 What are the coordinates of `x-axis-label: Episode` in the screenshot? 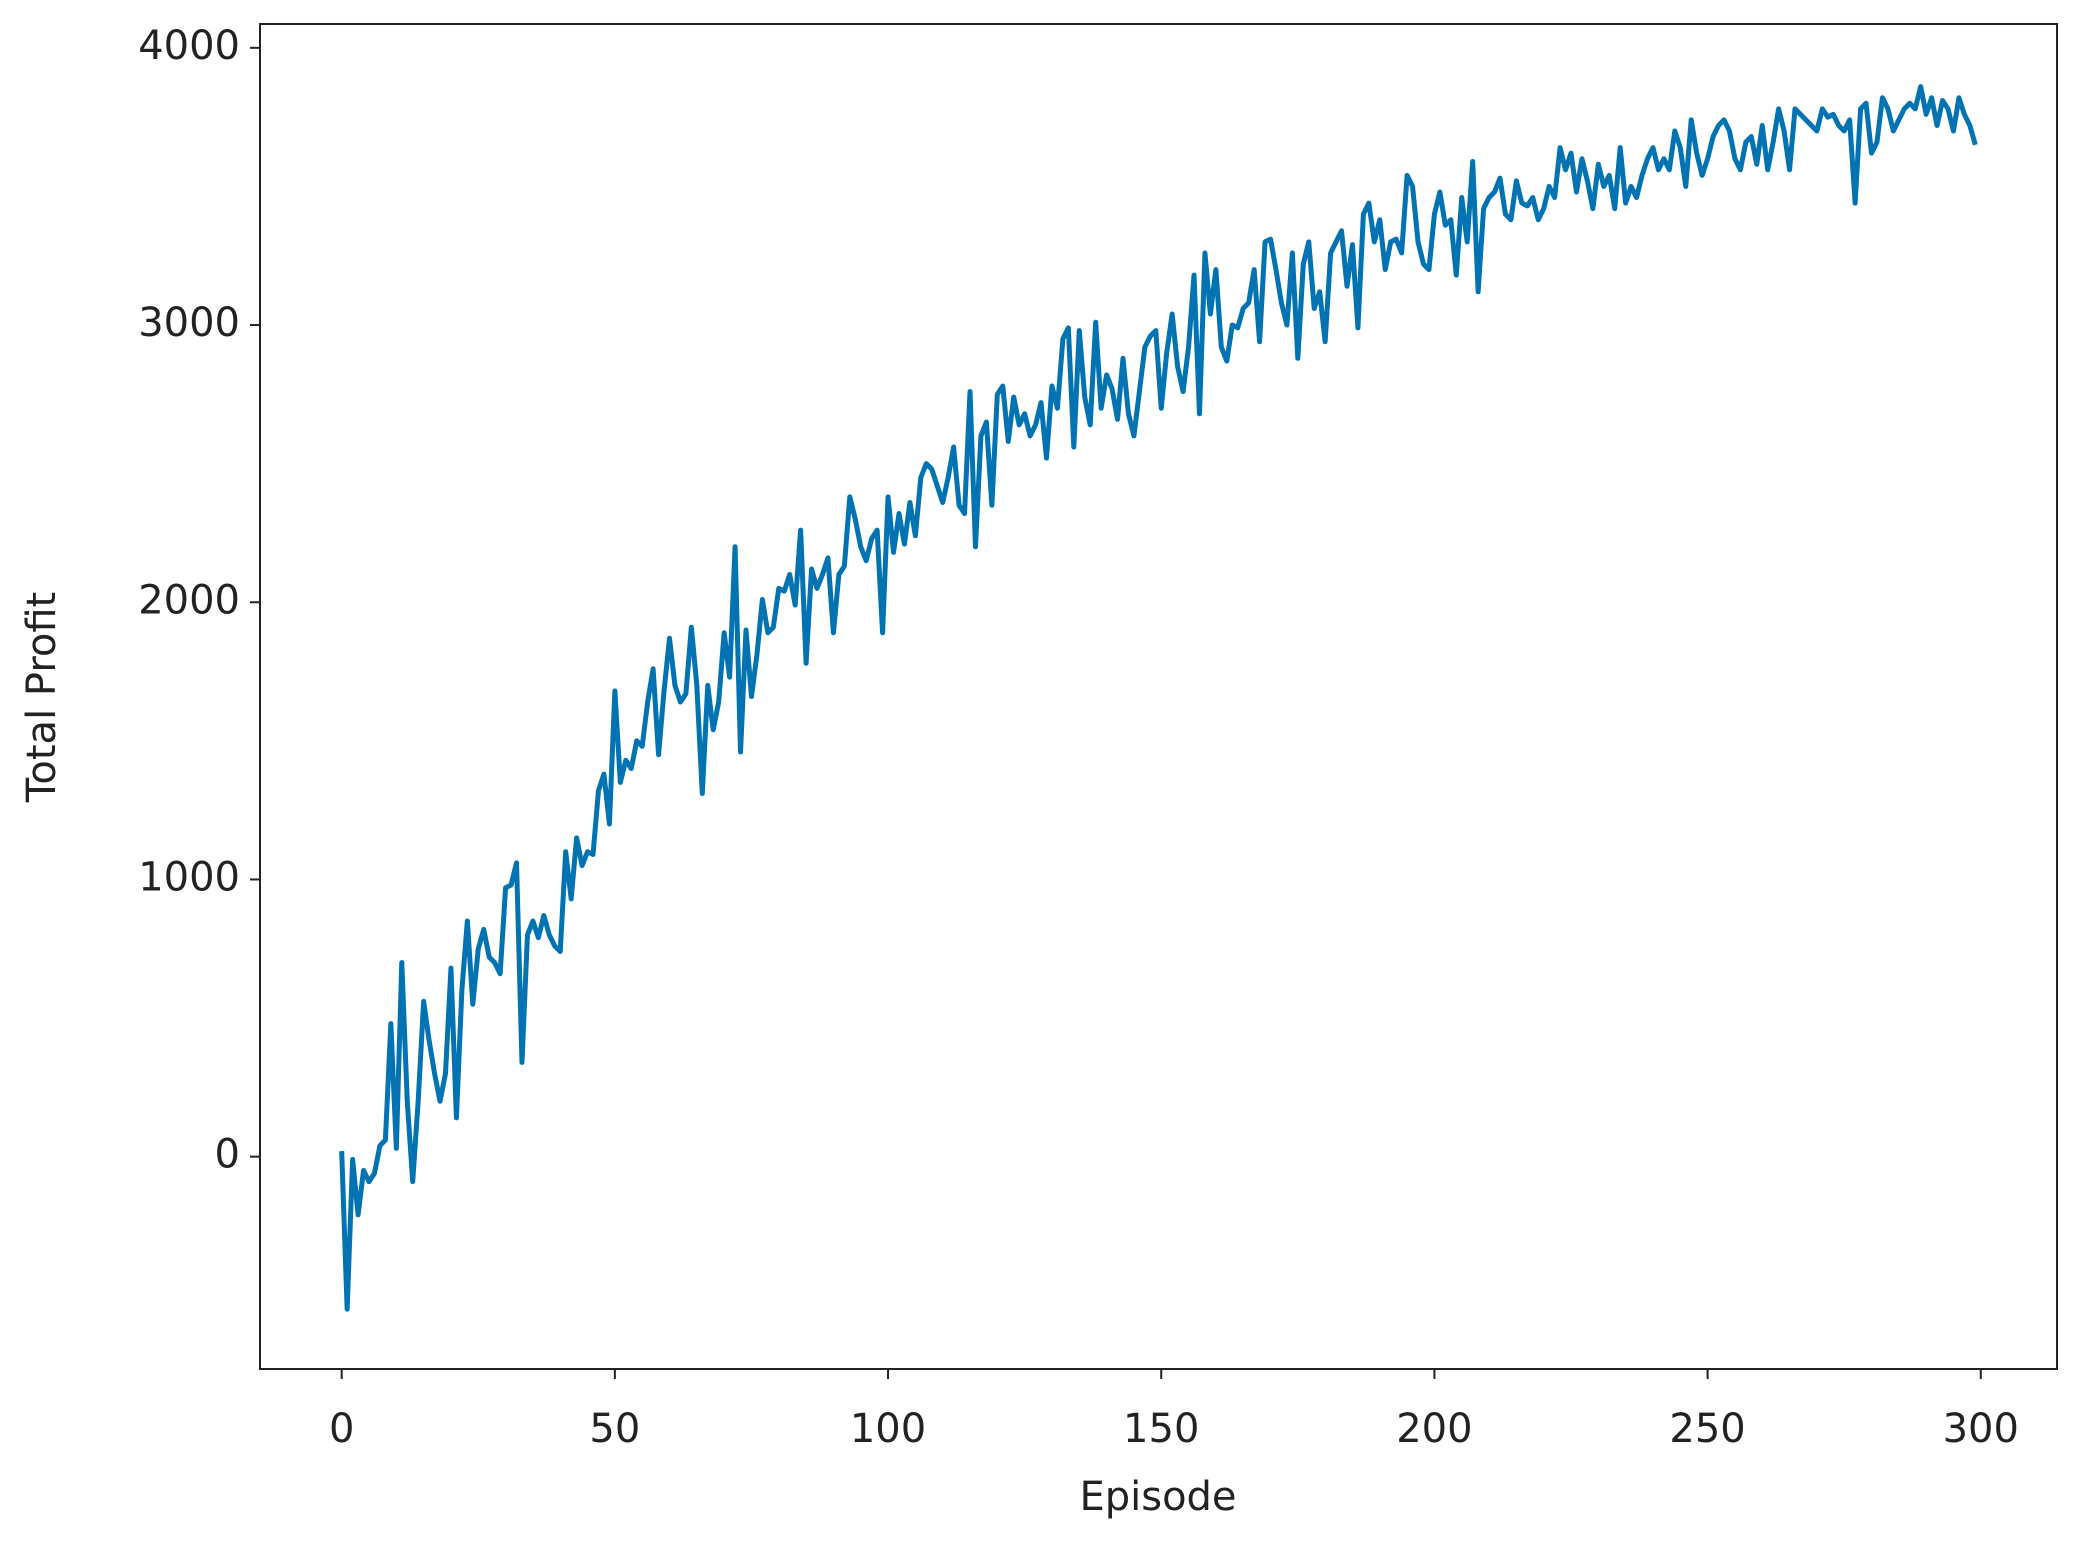 It's located at (1157, 1497).